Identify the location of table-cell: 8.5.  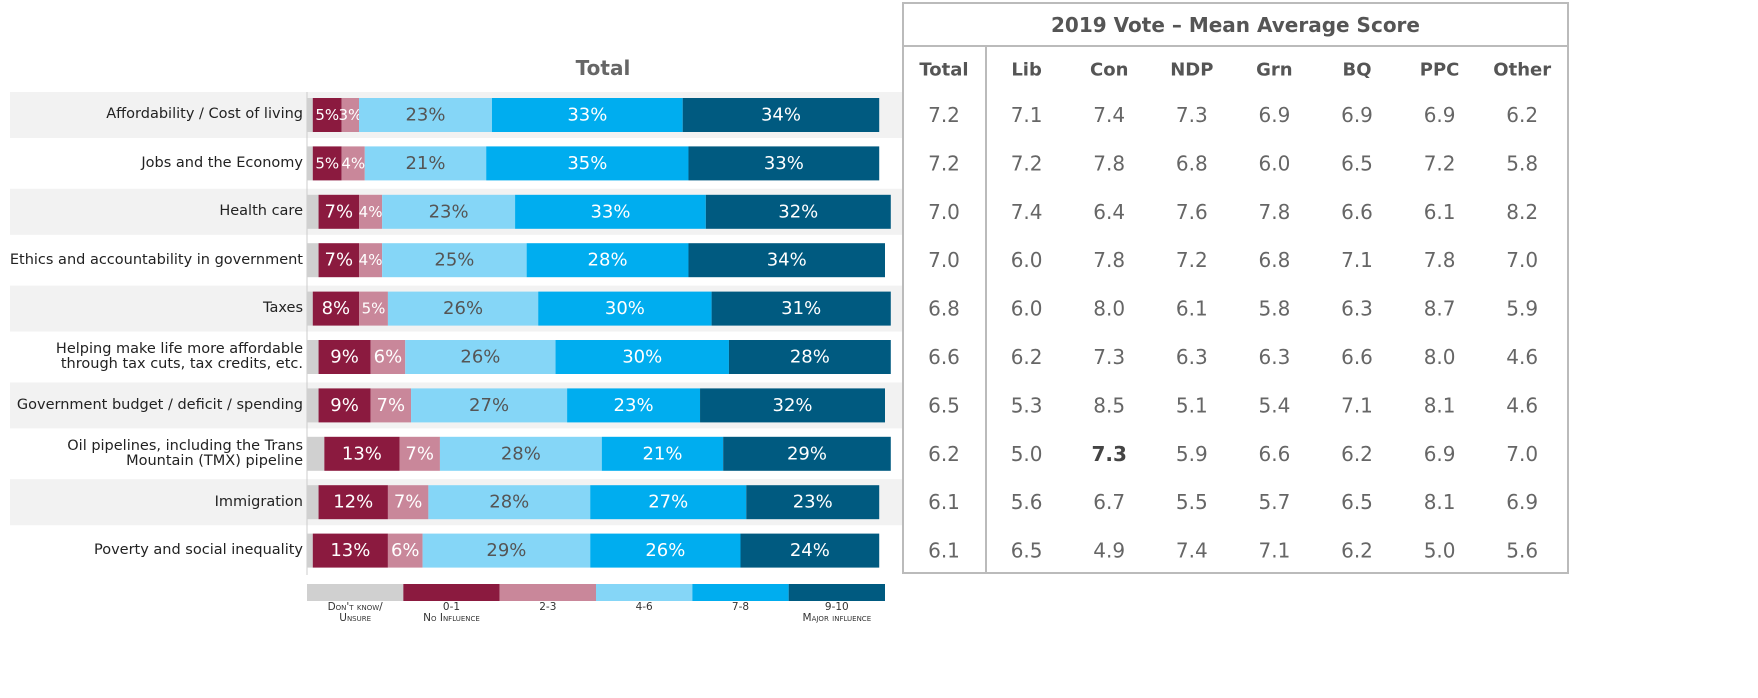
(1109, 405).